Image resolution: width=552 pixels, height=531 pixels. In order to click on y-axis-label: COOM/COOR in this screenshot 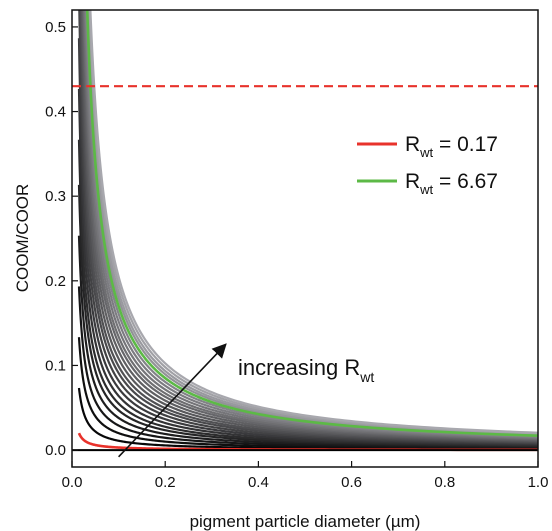, I will do `click(22, 238)`.